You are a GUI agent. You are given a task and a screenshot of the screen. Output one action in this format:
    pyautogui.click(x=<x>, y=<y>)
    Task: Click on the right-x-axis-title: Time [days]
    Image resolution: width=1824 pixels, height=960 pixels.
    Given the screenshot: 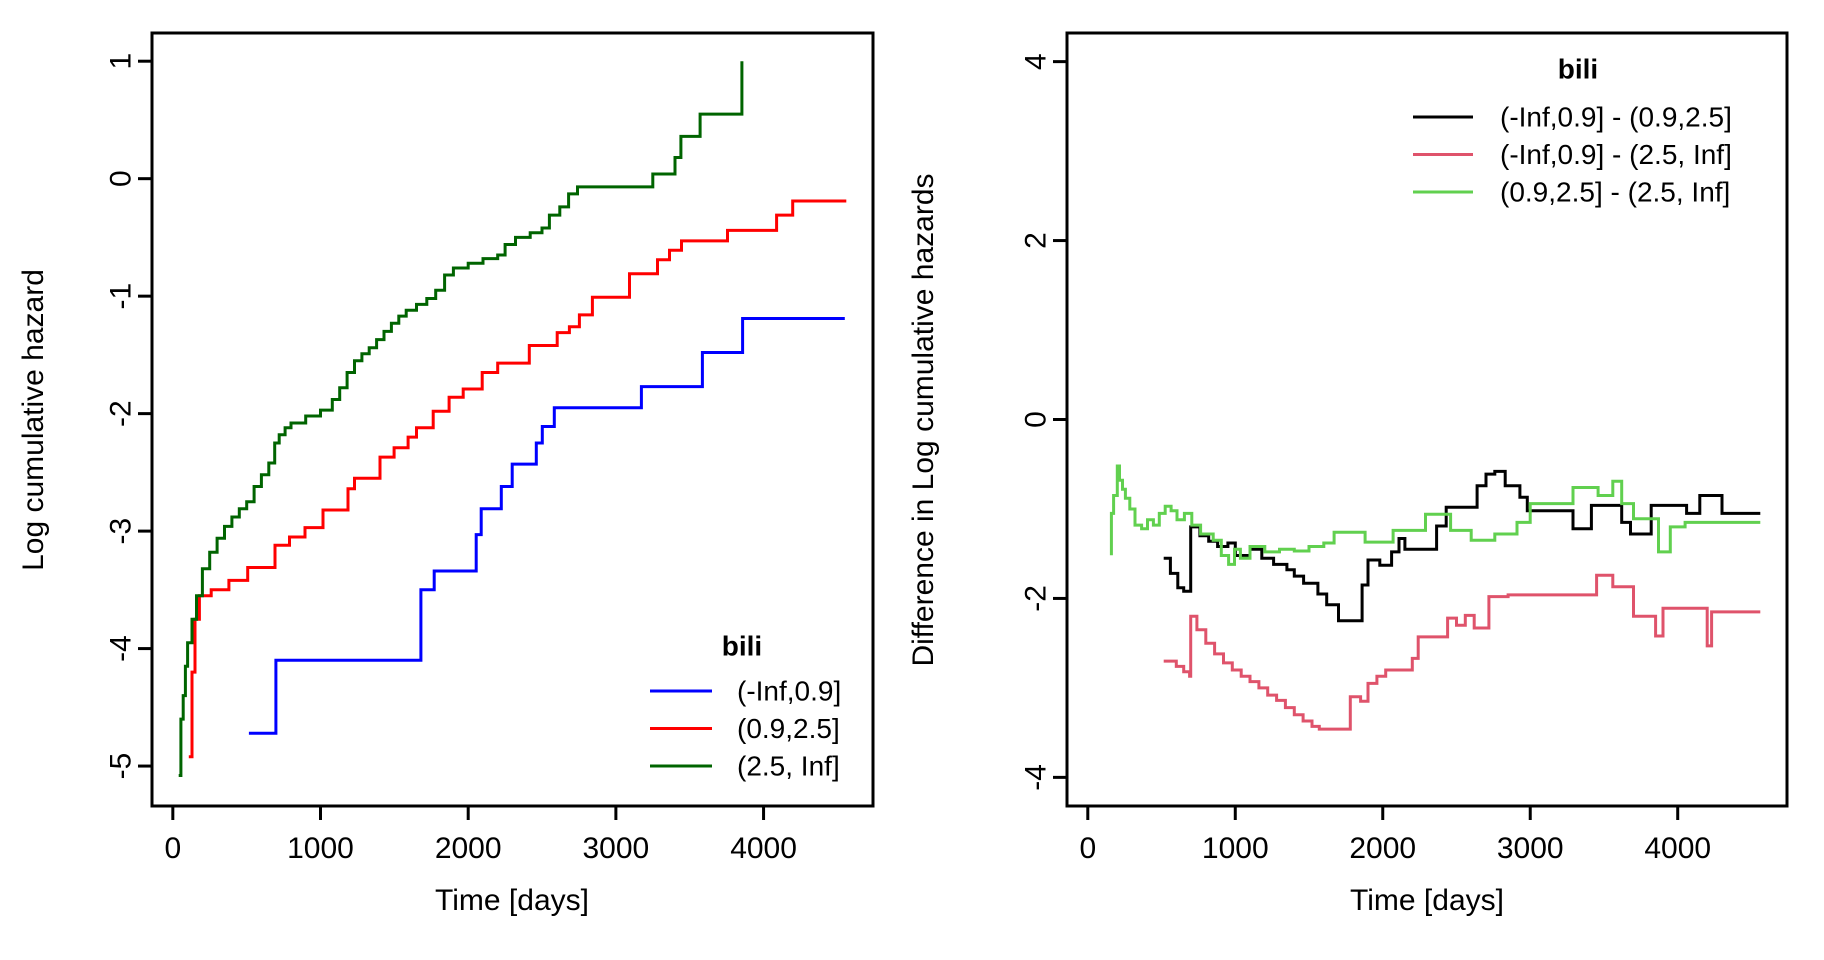 What is the action you would take?
    pyautogui.click(x=1427, y=900)
    